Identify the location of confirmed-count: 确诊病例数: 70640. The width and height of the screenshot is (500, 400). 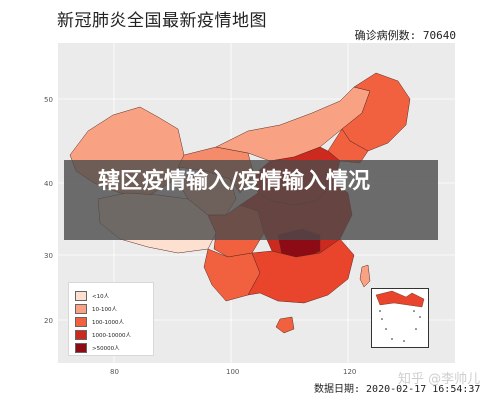
(405, 35).